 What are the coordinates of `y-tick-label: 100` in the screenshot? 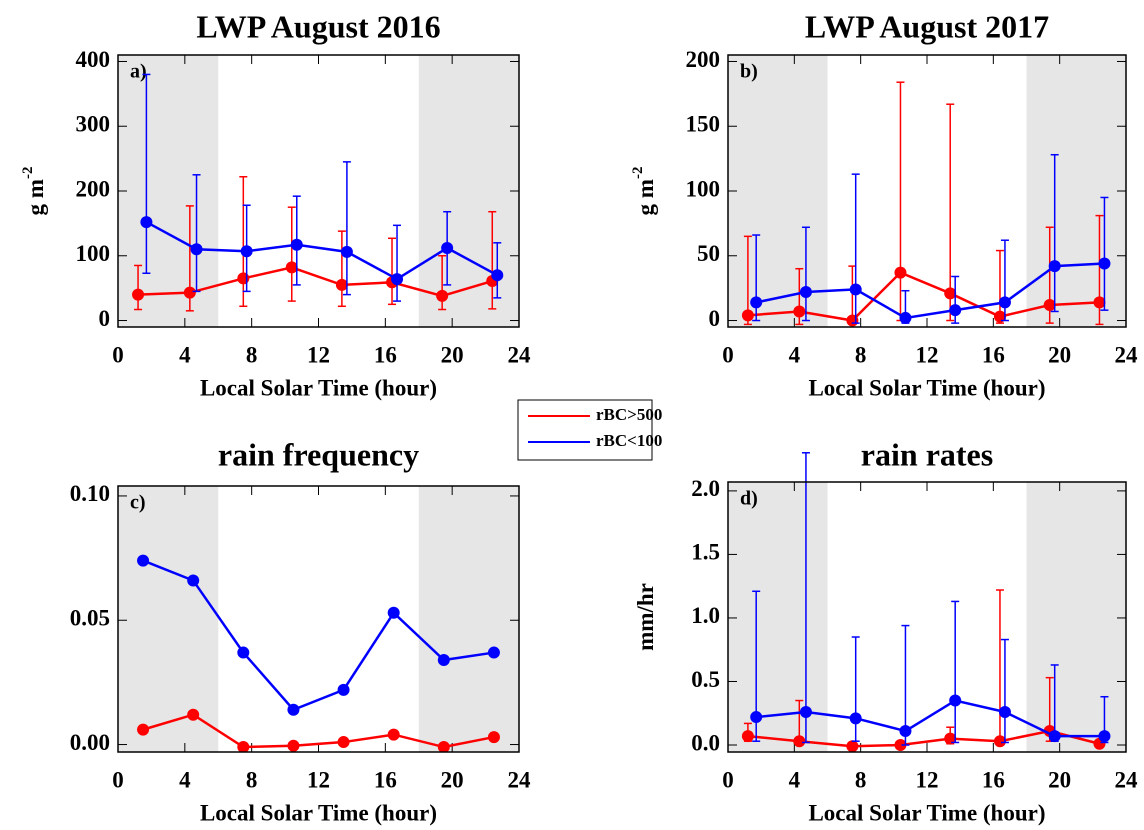 It's located at (703, 188).